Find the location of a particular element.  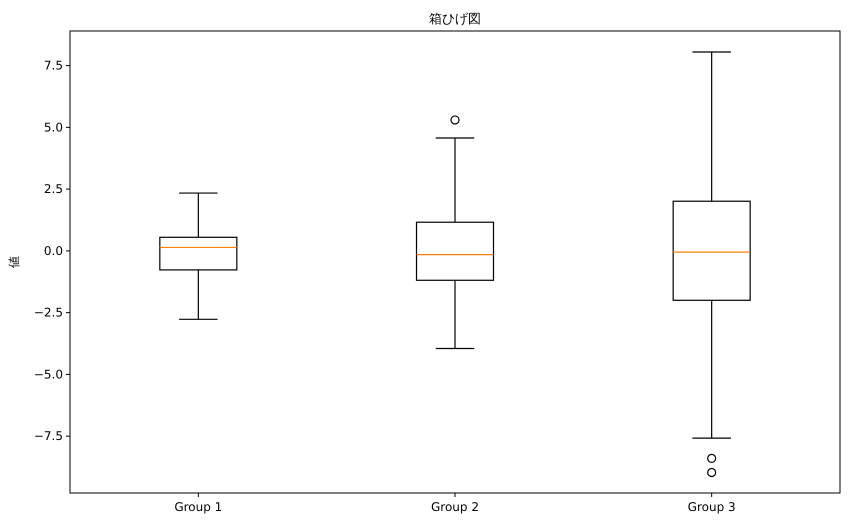

x-tick-label: Group 1 is located at coordinates (198, 507).